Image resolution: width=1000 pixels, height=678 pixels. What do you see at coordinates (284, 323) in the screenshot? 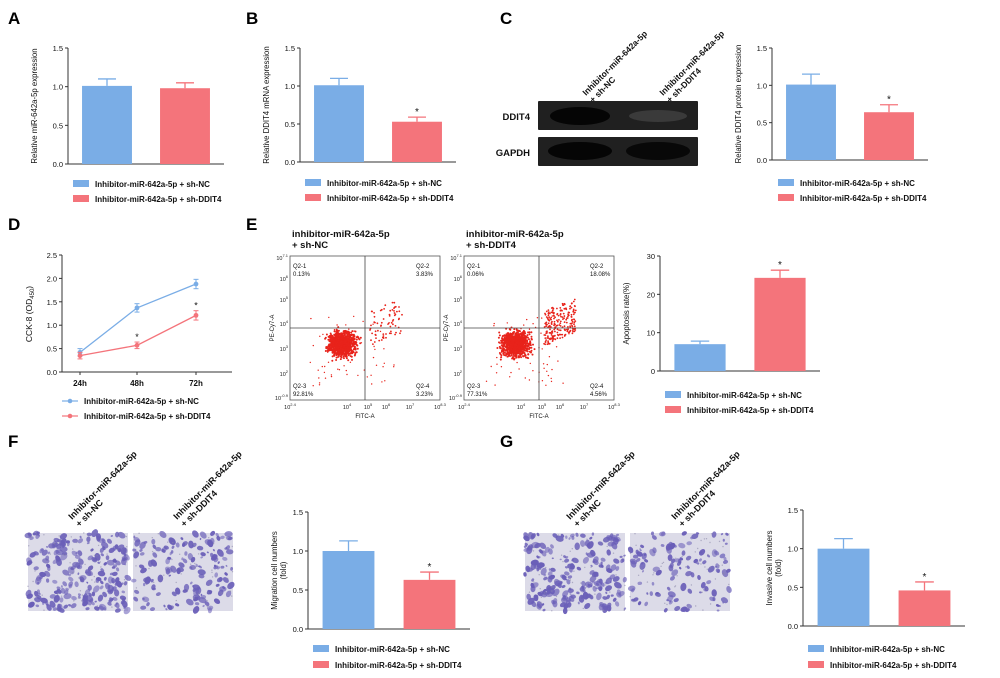
I see `panel-e-flow1-y-tick-label: 10⁴` at bounding box center [284, 323].